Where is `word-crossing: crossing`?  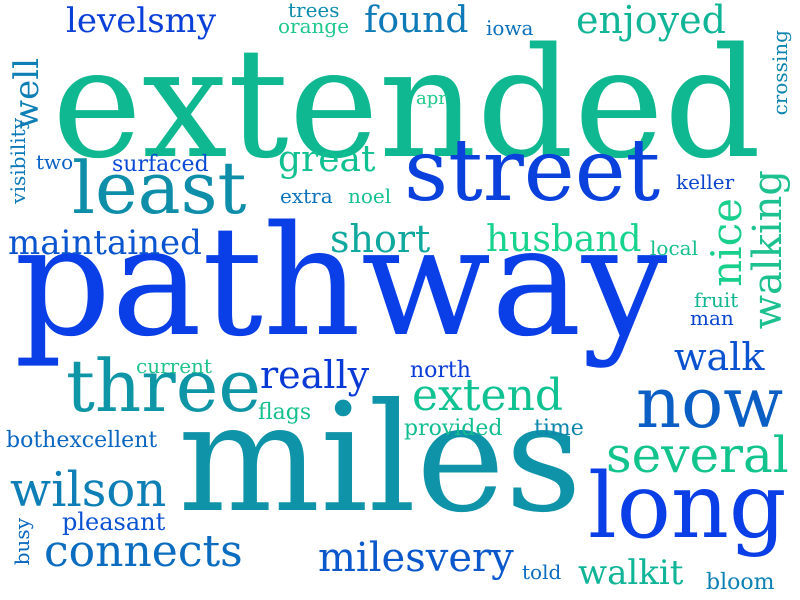
word-crossing: crossing is located at coordinates (780, 73).